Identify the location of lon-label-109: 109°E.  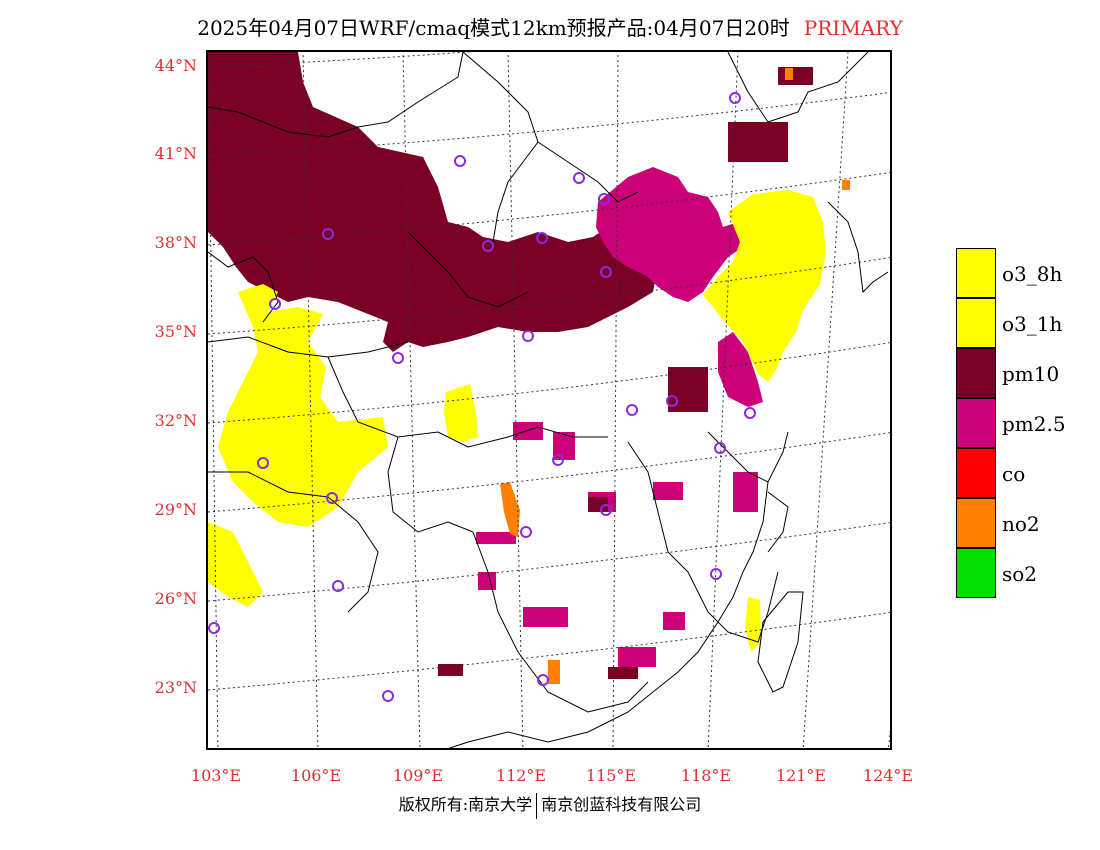
(418, 775).